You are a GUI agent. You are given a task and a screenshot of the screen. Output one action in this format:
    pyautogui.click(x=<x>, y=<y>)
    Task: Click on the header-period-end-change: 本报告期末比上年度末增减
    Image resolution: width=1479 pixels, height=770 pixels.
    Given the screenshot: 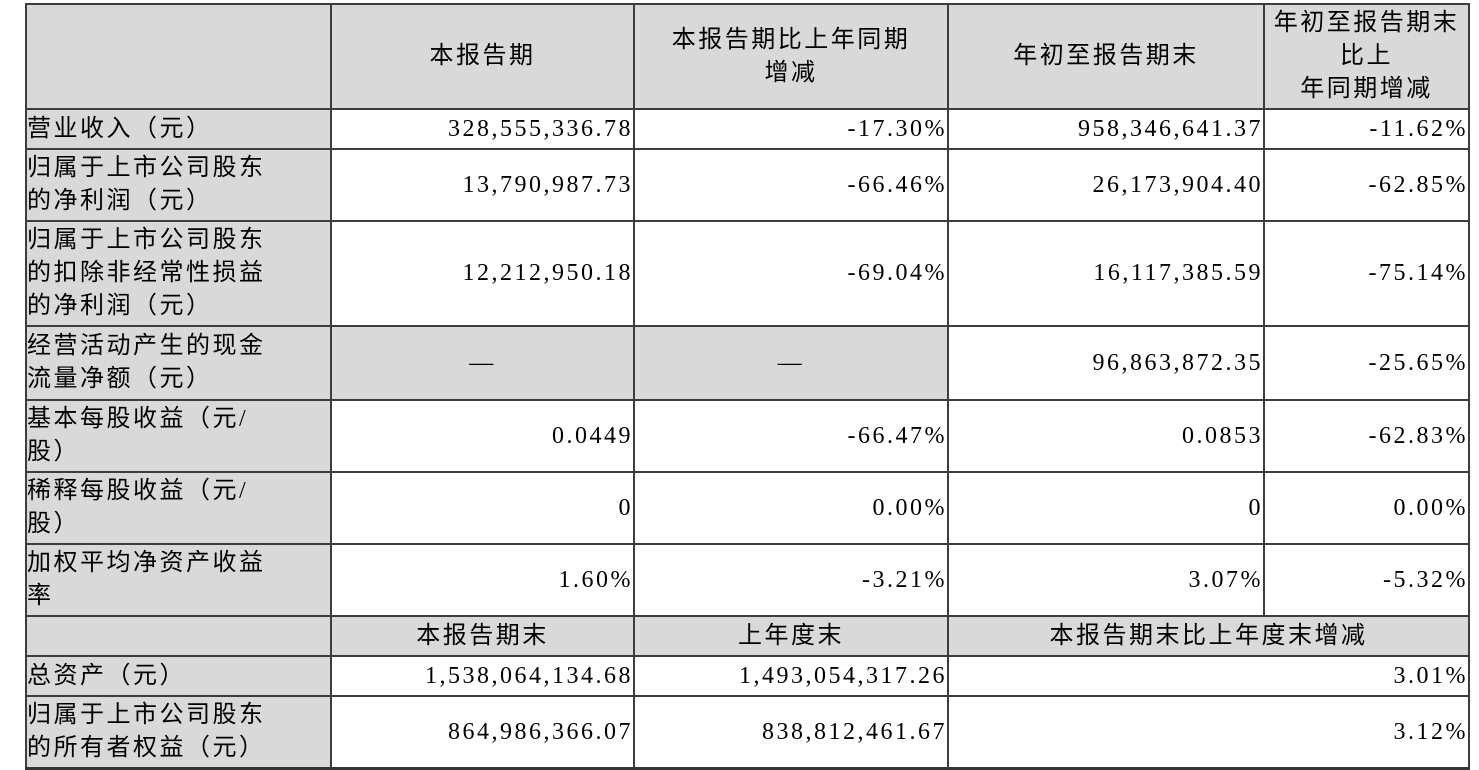 What is the action you would take?
    pyautogui.click(x=1208, y=636)
    